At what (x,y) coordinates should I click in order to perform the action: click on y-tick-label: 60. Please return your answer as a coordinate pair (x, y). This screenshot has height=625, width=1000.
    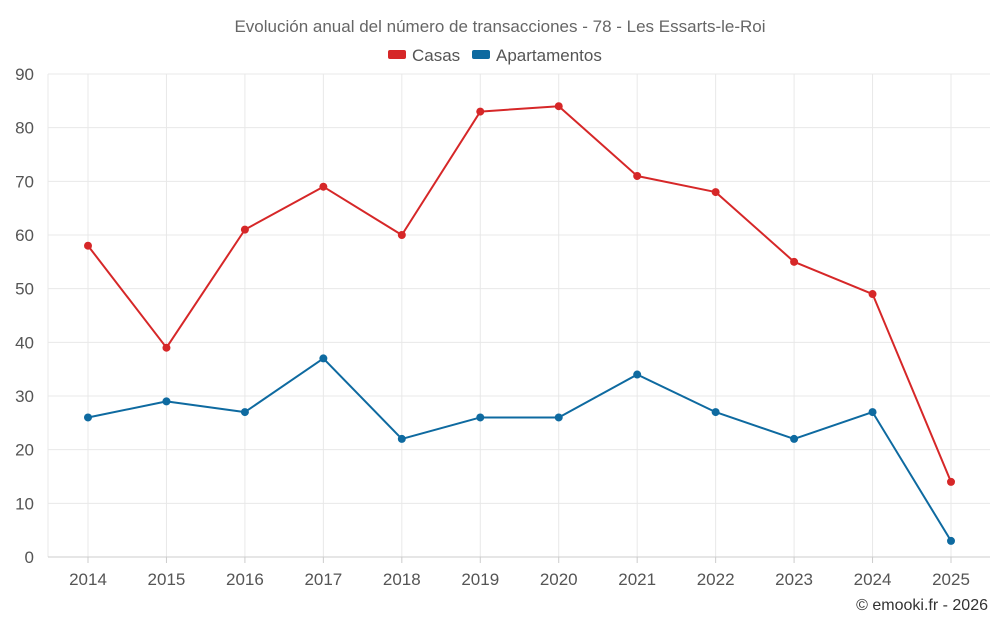
    Looking at the image, I should click on (24, 235).